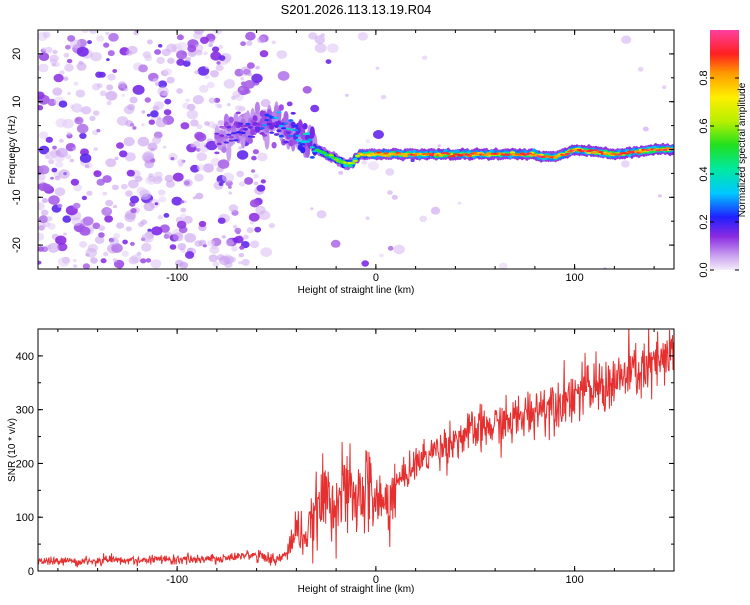  What do you see at coordinates (17, 54) in the screenshot?
I see `y-tick-label: 20` at bounding box center [17, 54].